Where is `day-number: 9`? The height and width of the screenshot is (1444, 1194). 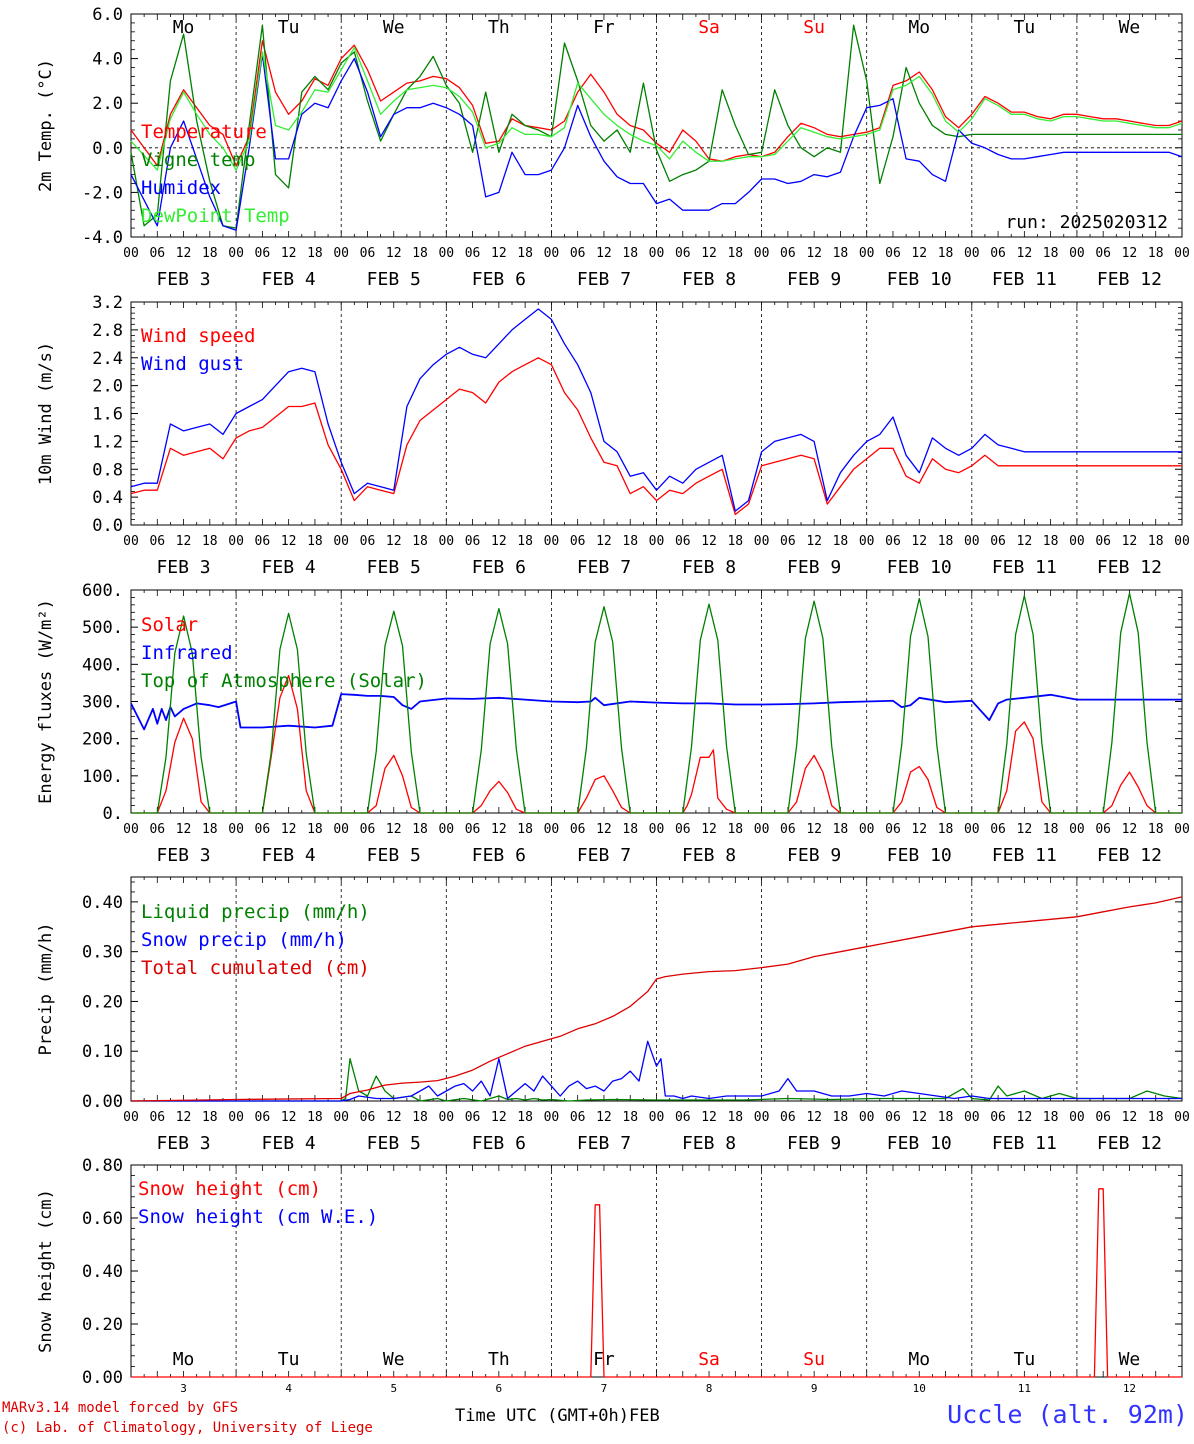
day-number: 9 is located at coordinates (814, 1388).